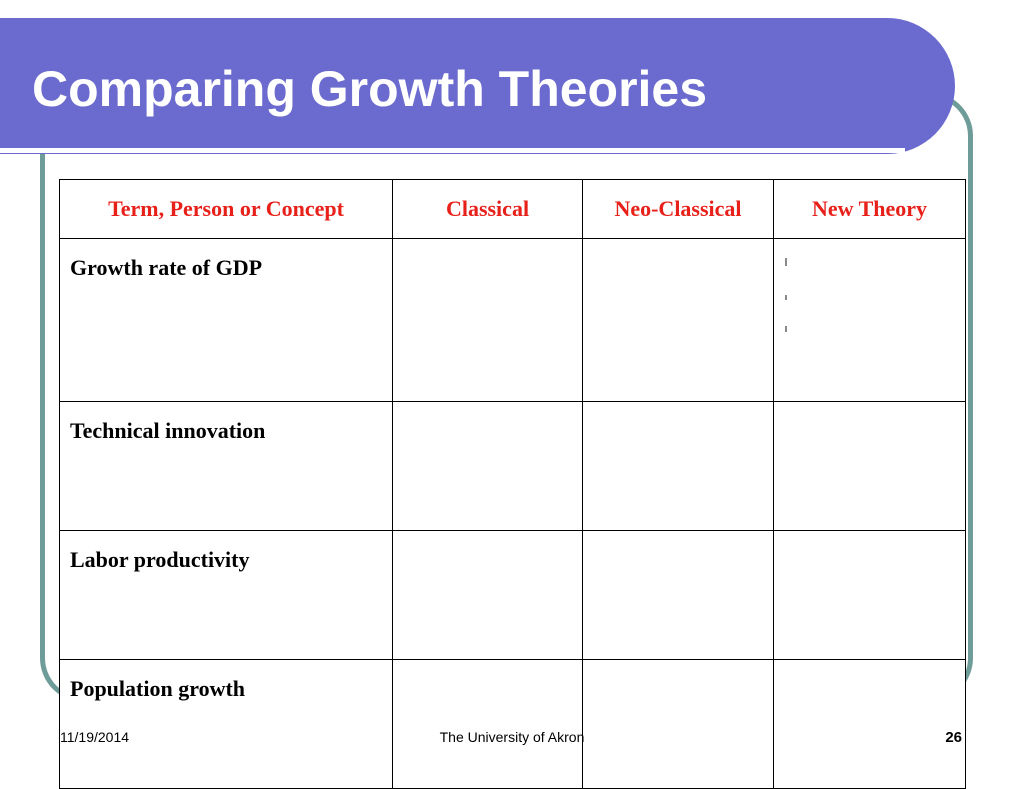  What do you see at coordinates (678, 209) in the screenshot?
I see `header-neo-classical: Neo-Classical` at bounding box center [678, 209].